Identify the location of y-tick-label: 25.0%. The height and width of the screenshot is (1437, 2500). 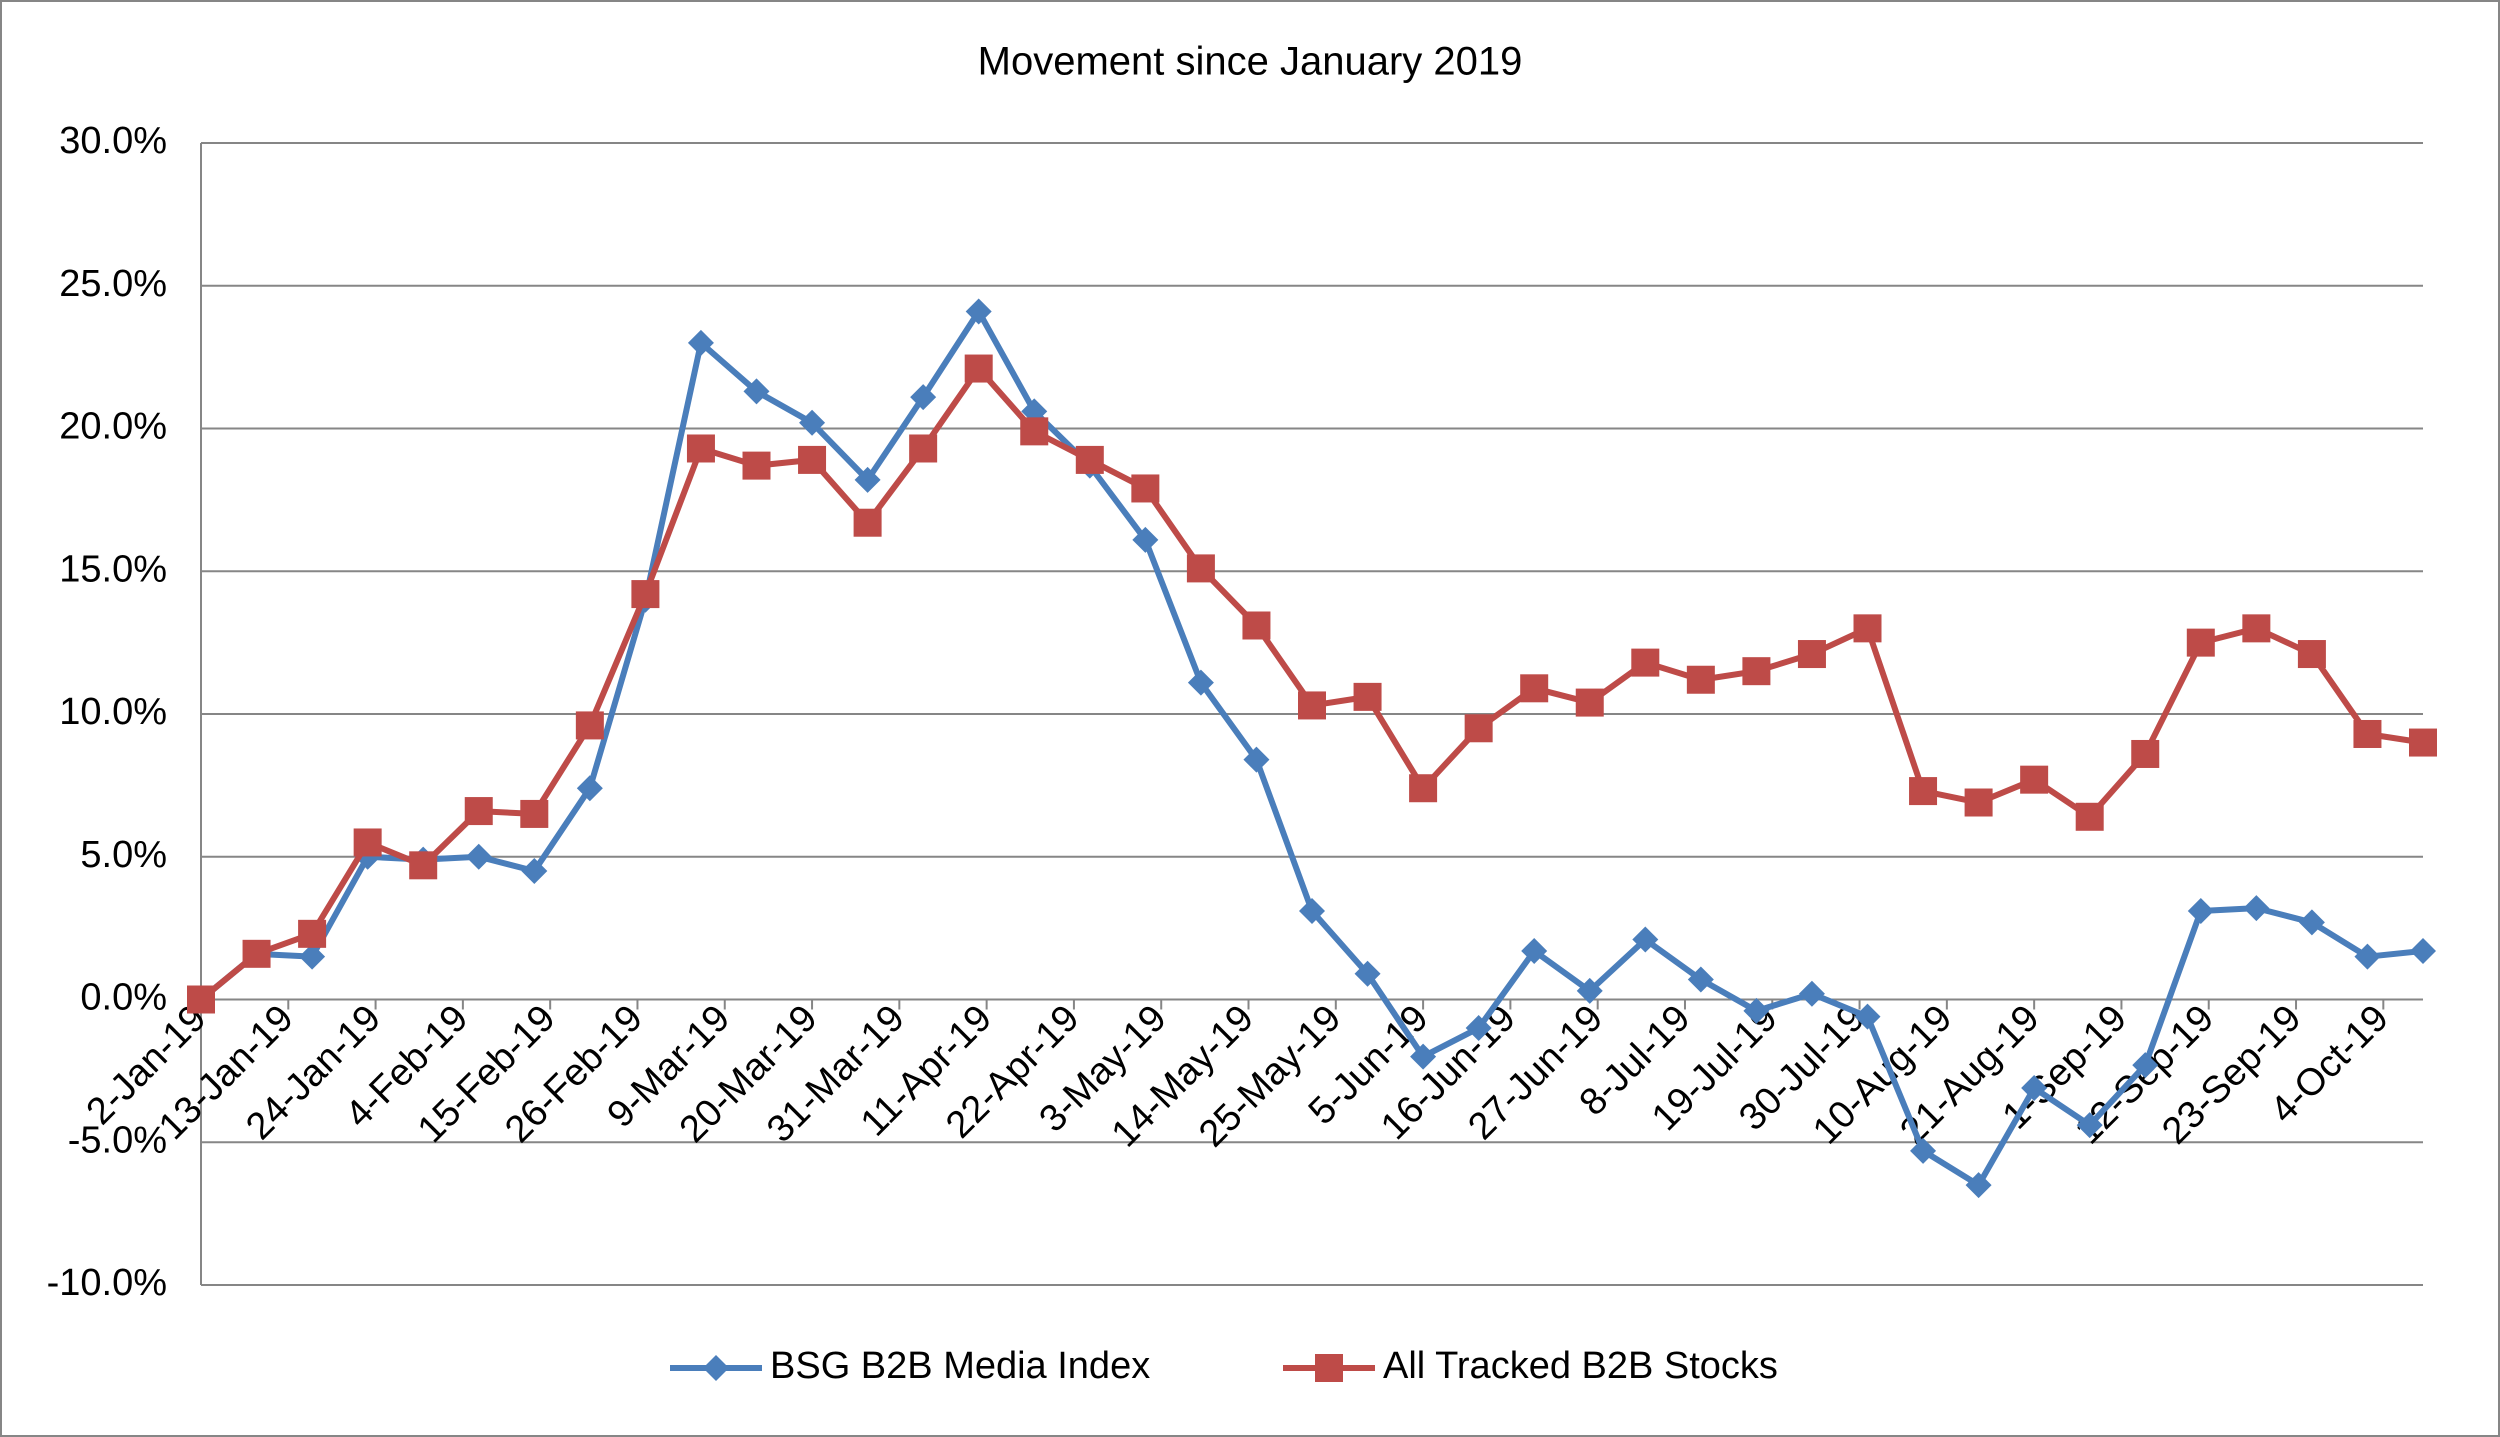
(113, 284).